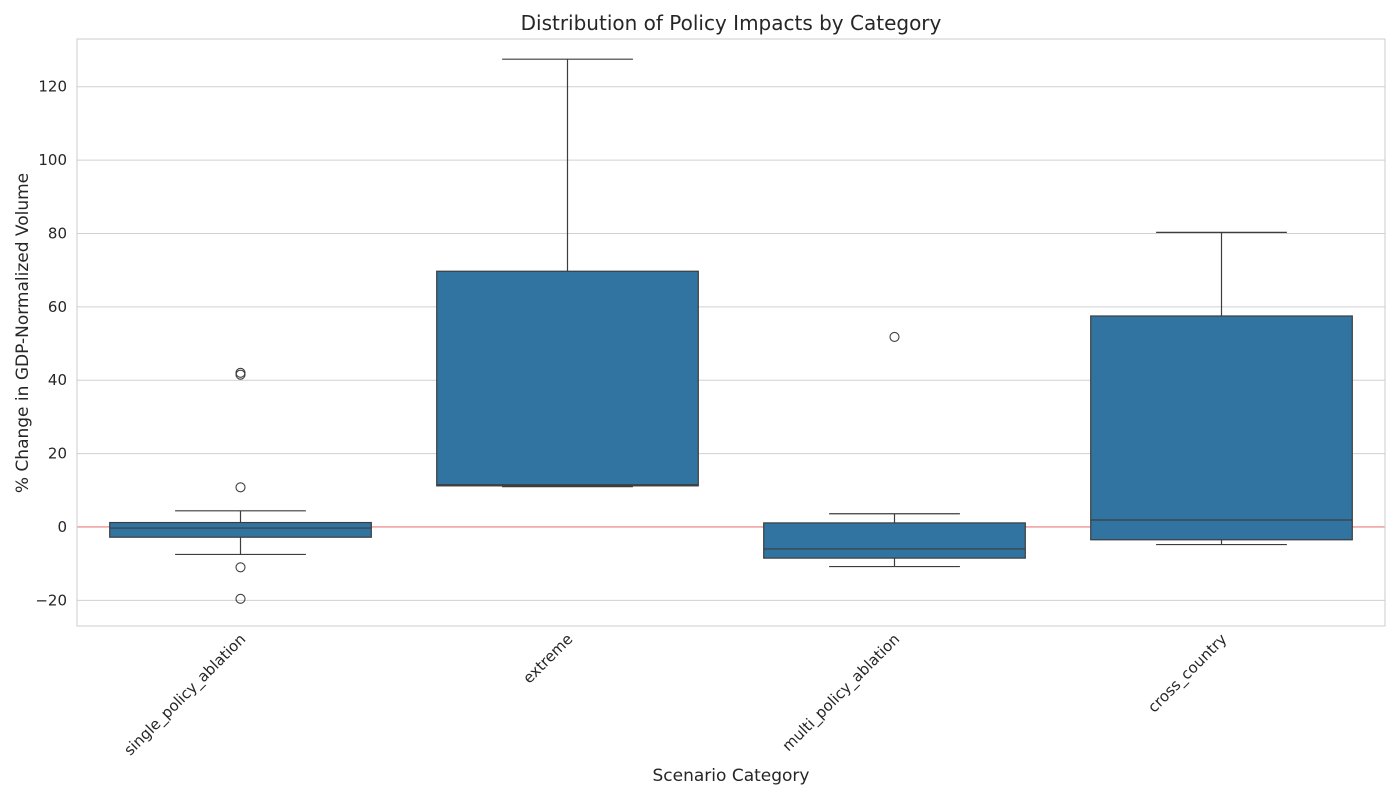  Describe the element at coordinates (57, 454) in the screenshot. I see `y-tick-label: 20` at that location.